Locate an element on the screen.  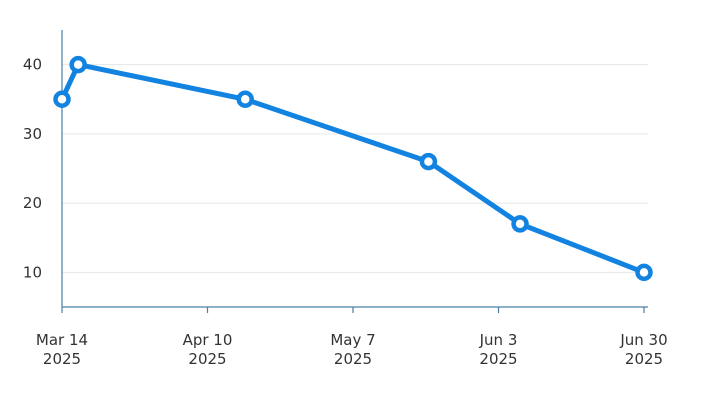
x-tick-label: Jun 3 is located at coordinates (498, 340).